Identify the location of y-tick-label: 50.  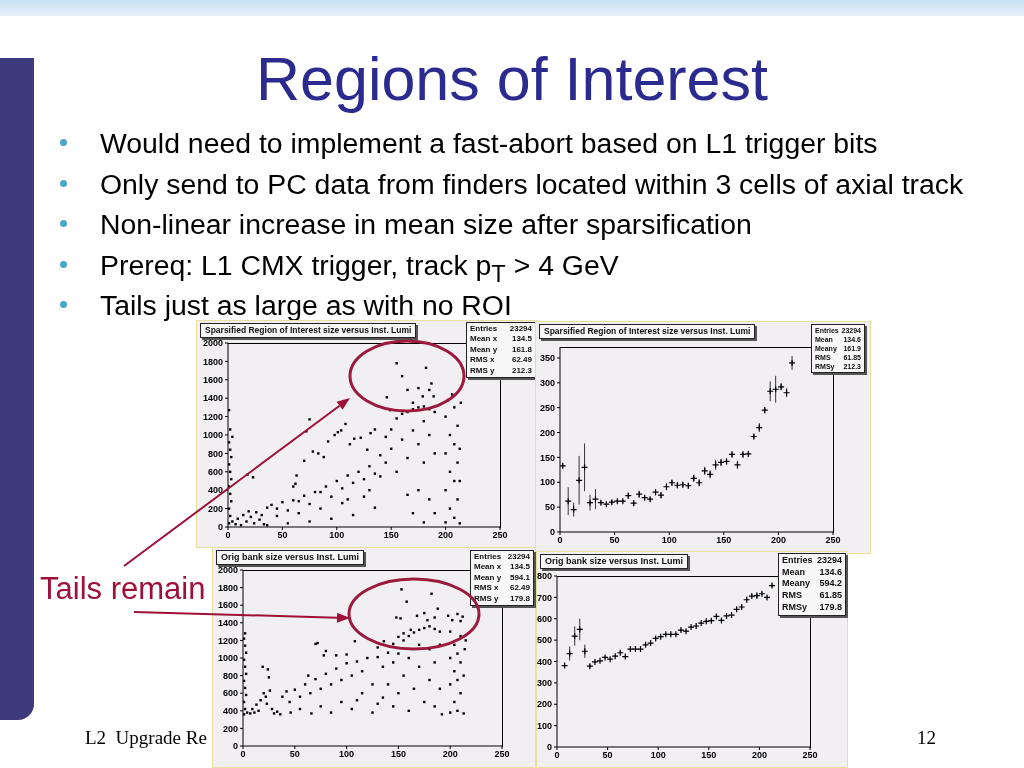
(549, 507).